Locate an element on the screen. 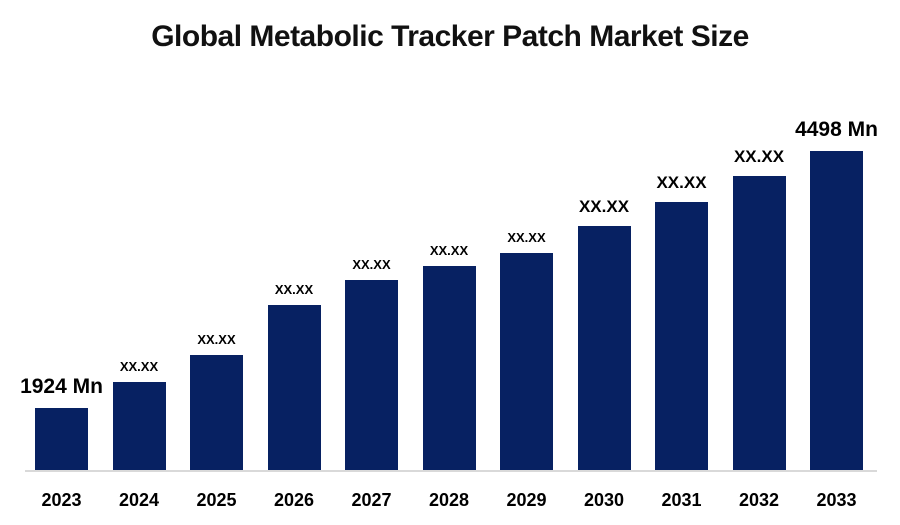 The image size is (900, 525). bar-group-2027: XX.XX is located at coordinates (371, 363).